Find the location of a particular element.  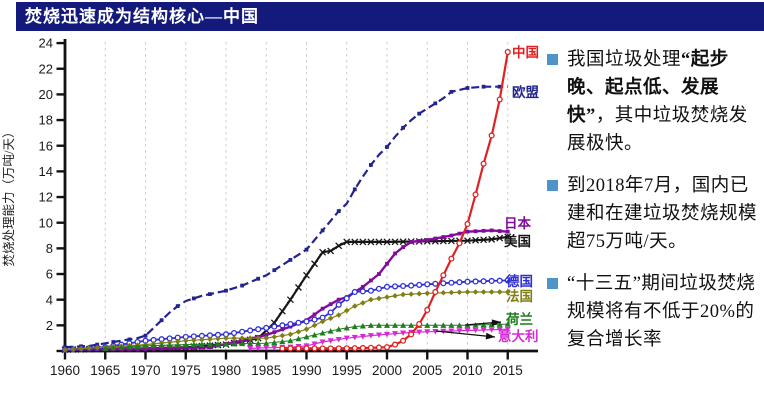

page-title: 焚烧迅速成为结构核心—中国 is located at coordinates (142, 16).